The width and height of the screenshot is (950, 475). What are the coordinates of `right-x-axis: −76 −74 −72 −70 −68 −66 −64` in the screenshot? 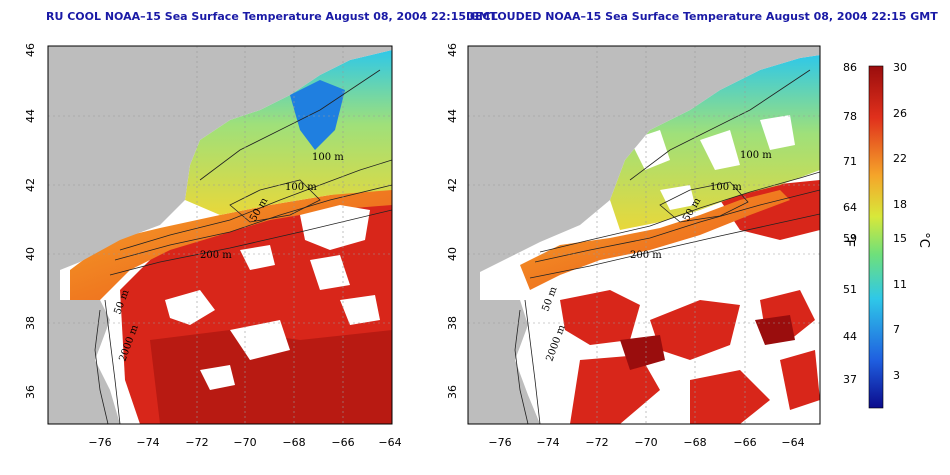 It's located at (646, 442).